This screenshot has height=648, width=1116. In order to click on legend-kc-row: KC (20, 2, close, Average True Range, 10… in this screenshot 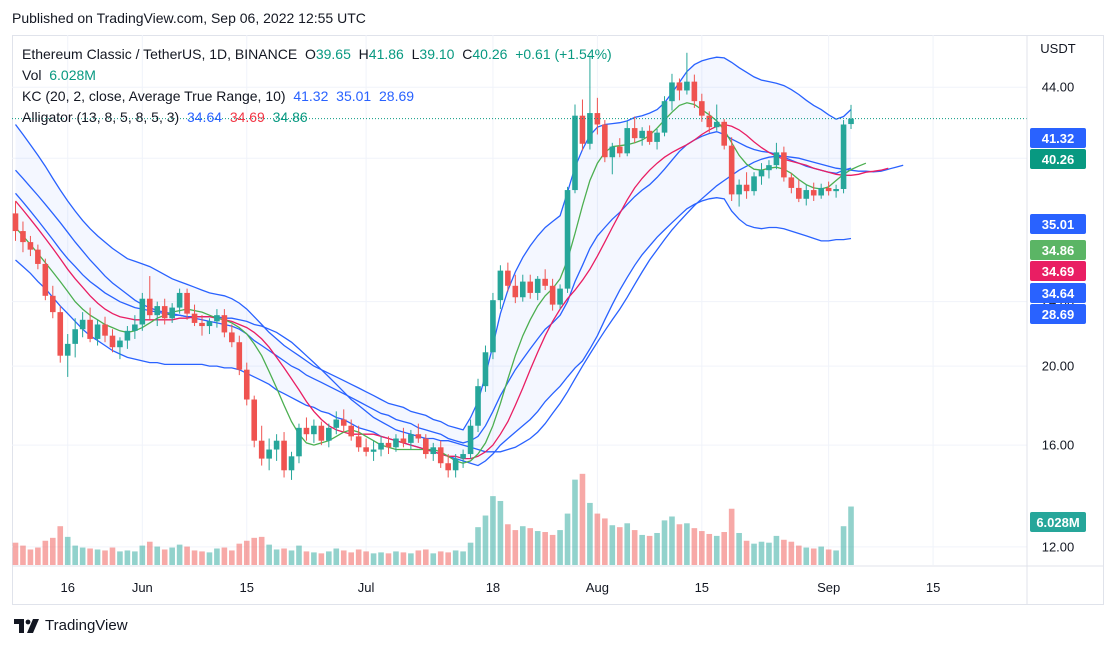, I will do `click(218, 96)`.